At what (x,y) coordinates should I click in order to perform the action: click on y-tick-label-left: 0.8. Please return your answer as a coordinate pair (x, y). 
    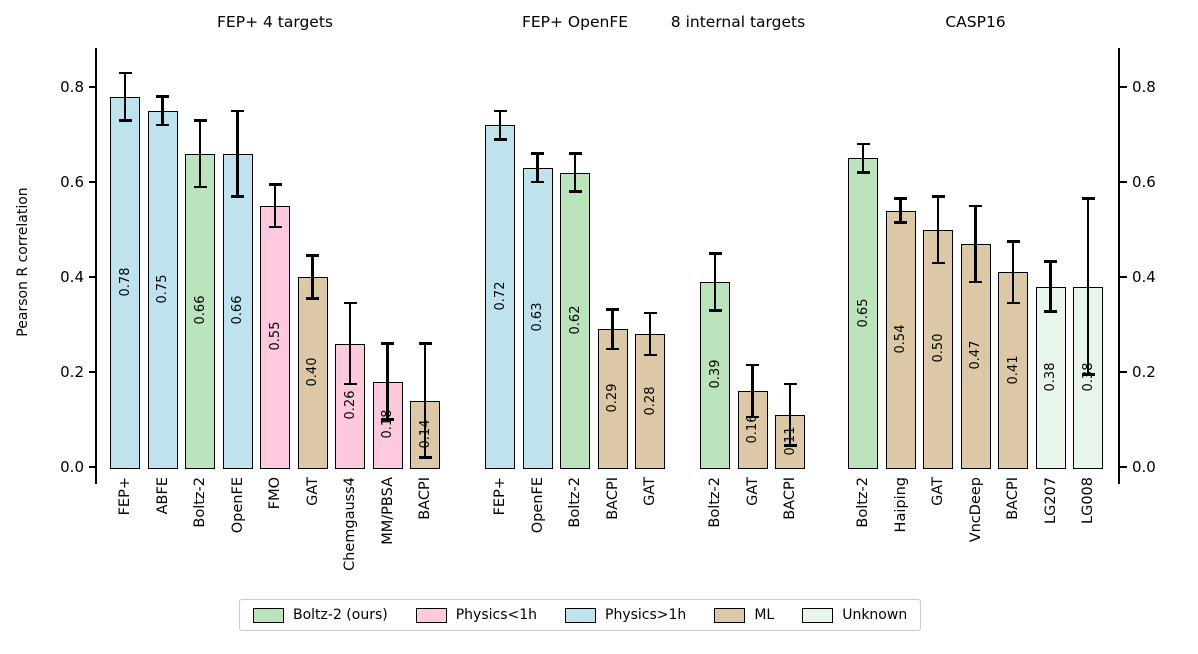
    Looking at the image, I should click on (72, 86).